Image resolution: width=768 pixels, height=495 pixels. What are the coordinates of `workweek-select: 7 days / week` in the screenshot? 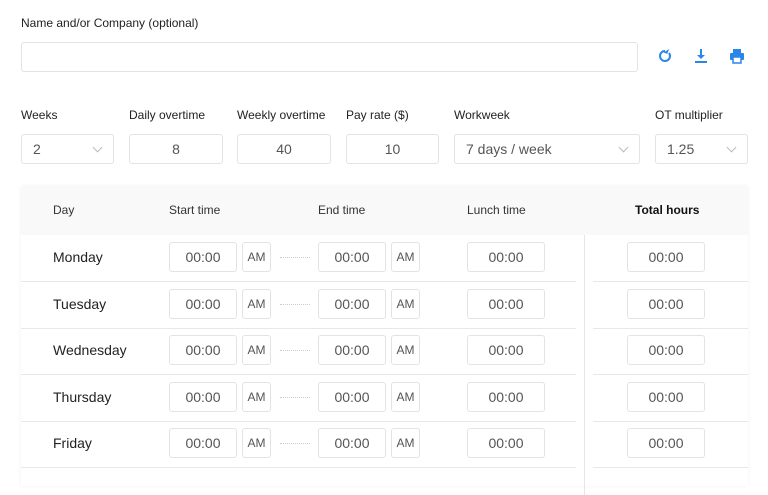 It's located at (547, 149).